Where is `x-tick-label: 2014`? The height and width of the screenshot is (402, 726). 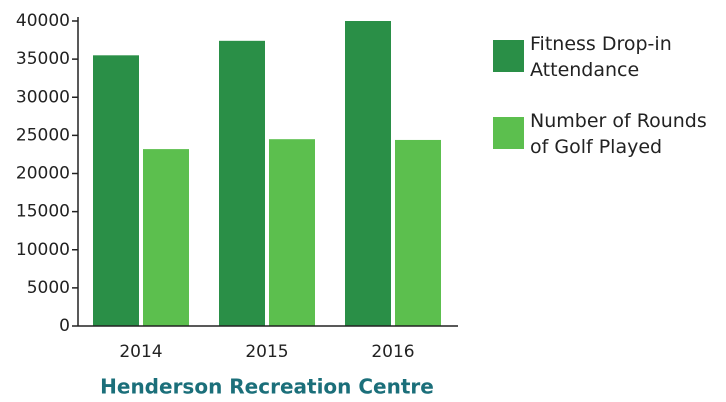 x-tick-label: 2014 is located at coordinates (140, 352).